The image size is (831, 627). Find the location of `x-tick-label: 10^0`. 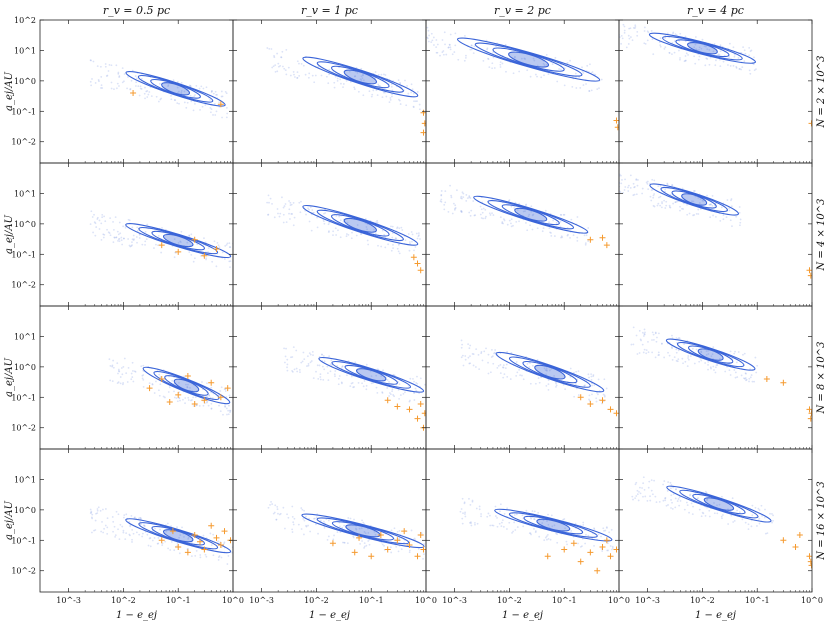

x-tick-label: 10^0 is located at coordinates (233, 600).